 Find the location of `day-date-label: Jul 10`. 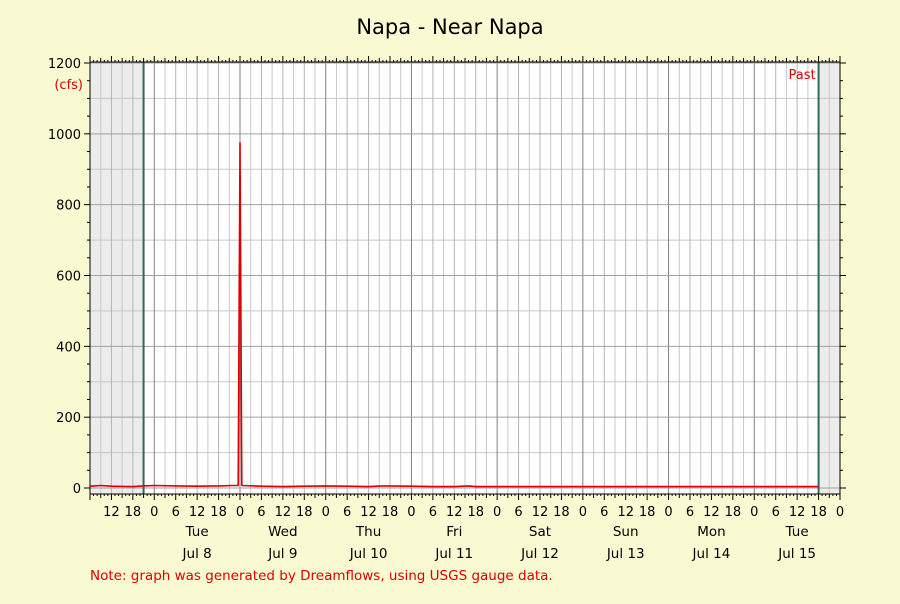

day-date-label: Jul 10 is located at coordinates (368, 554).